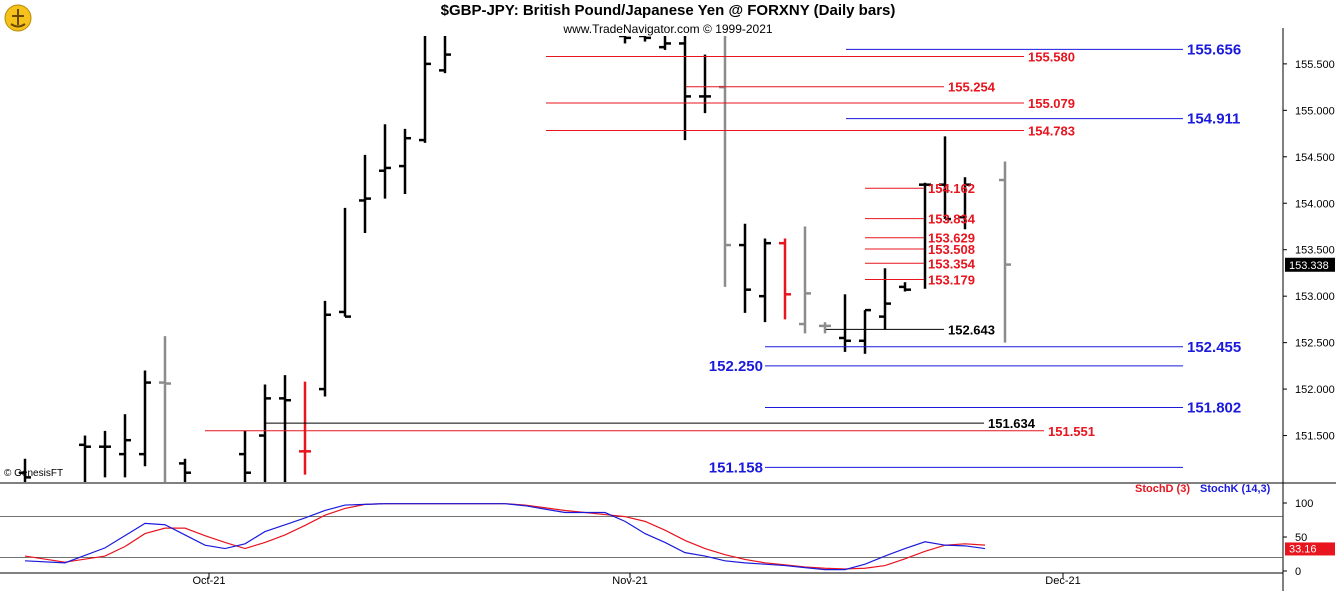 The width and height of the screenshot is (1336, 591). I want to click on level-label: 155.580, so click(1051, 56).